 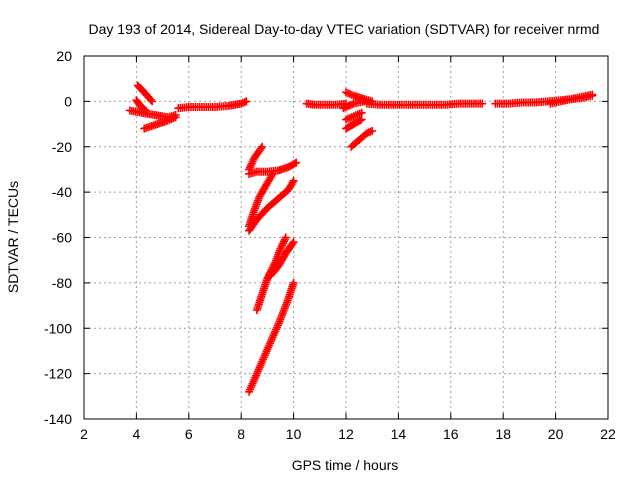 I want to click on x-tick-label: 20, so click(x=556, y=434).